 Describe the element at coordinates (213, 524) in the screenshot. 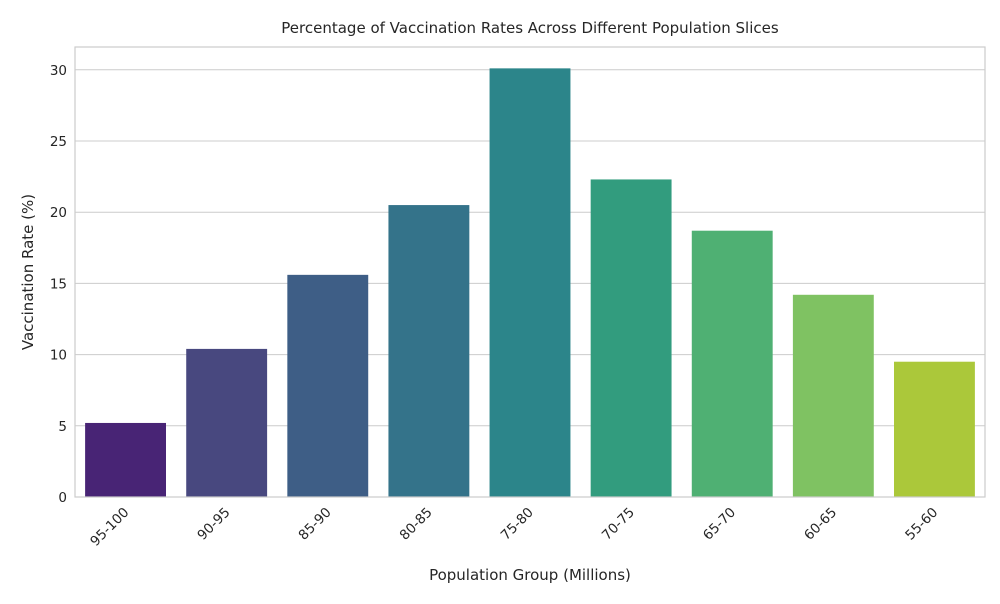

I see `x-tick-label: 90-95` at that location.